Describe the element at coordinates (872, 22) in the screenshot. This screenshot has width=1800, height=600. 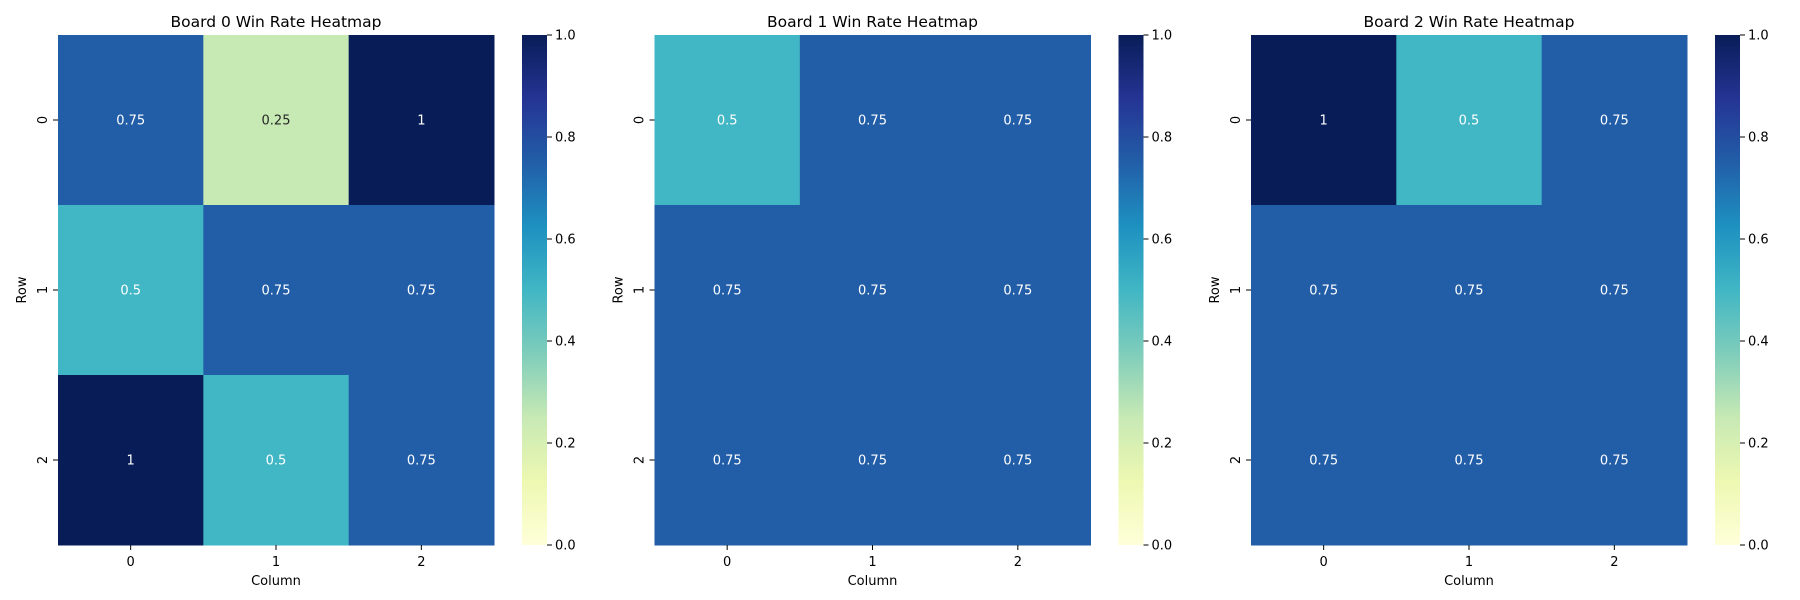
I see `chart-title: Board 1 Win Rate Heatmap` at that location.